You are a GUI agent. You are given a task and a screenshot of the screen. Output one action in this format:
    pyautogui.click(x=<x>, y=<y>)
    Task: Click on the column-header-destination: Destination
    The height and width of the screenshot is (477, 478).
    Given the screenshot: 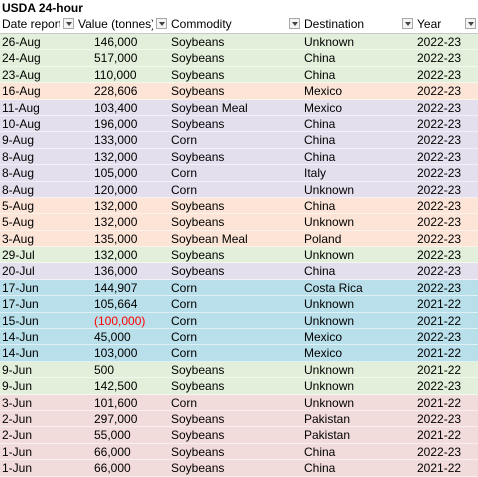 What is the action you would take?
    pyautogui.click(x=358, y=24)
    